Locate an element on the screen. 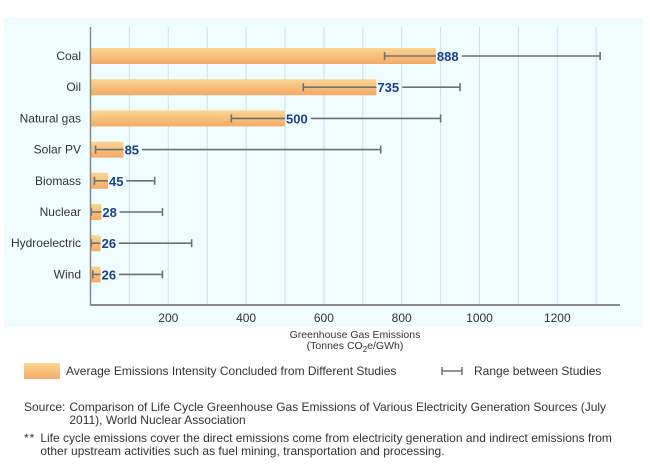 This screenshot has height=469, width=650. category-label: Biomass is located at coordinates (58, 181).